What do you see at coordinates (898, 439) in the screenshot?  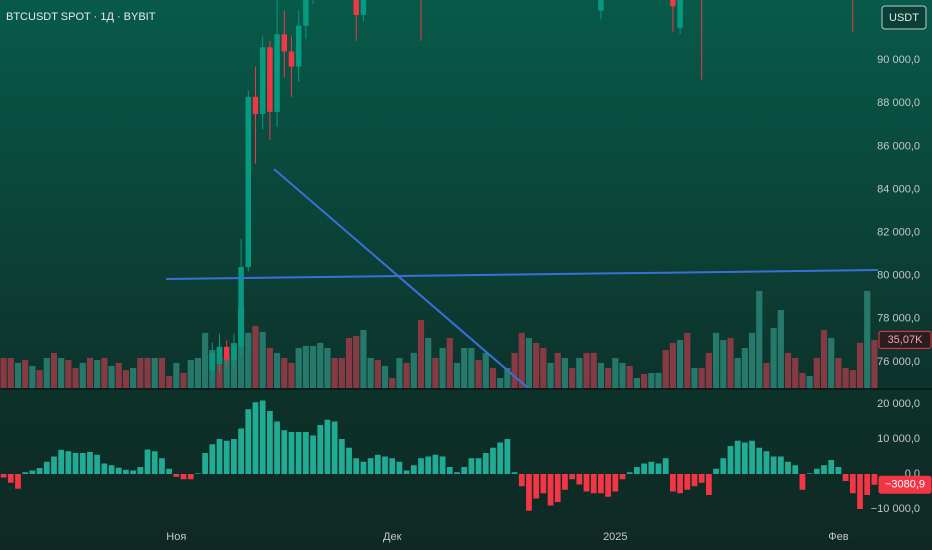 I see `y-tick-label: 10 000,0` at bounding box center [898, 439].